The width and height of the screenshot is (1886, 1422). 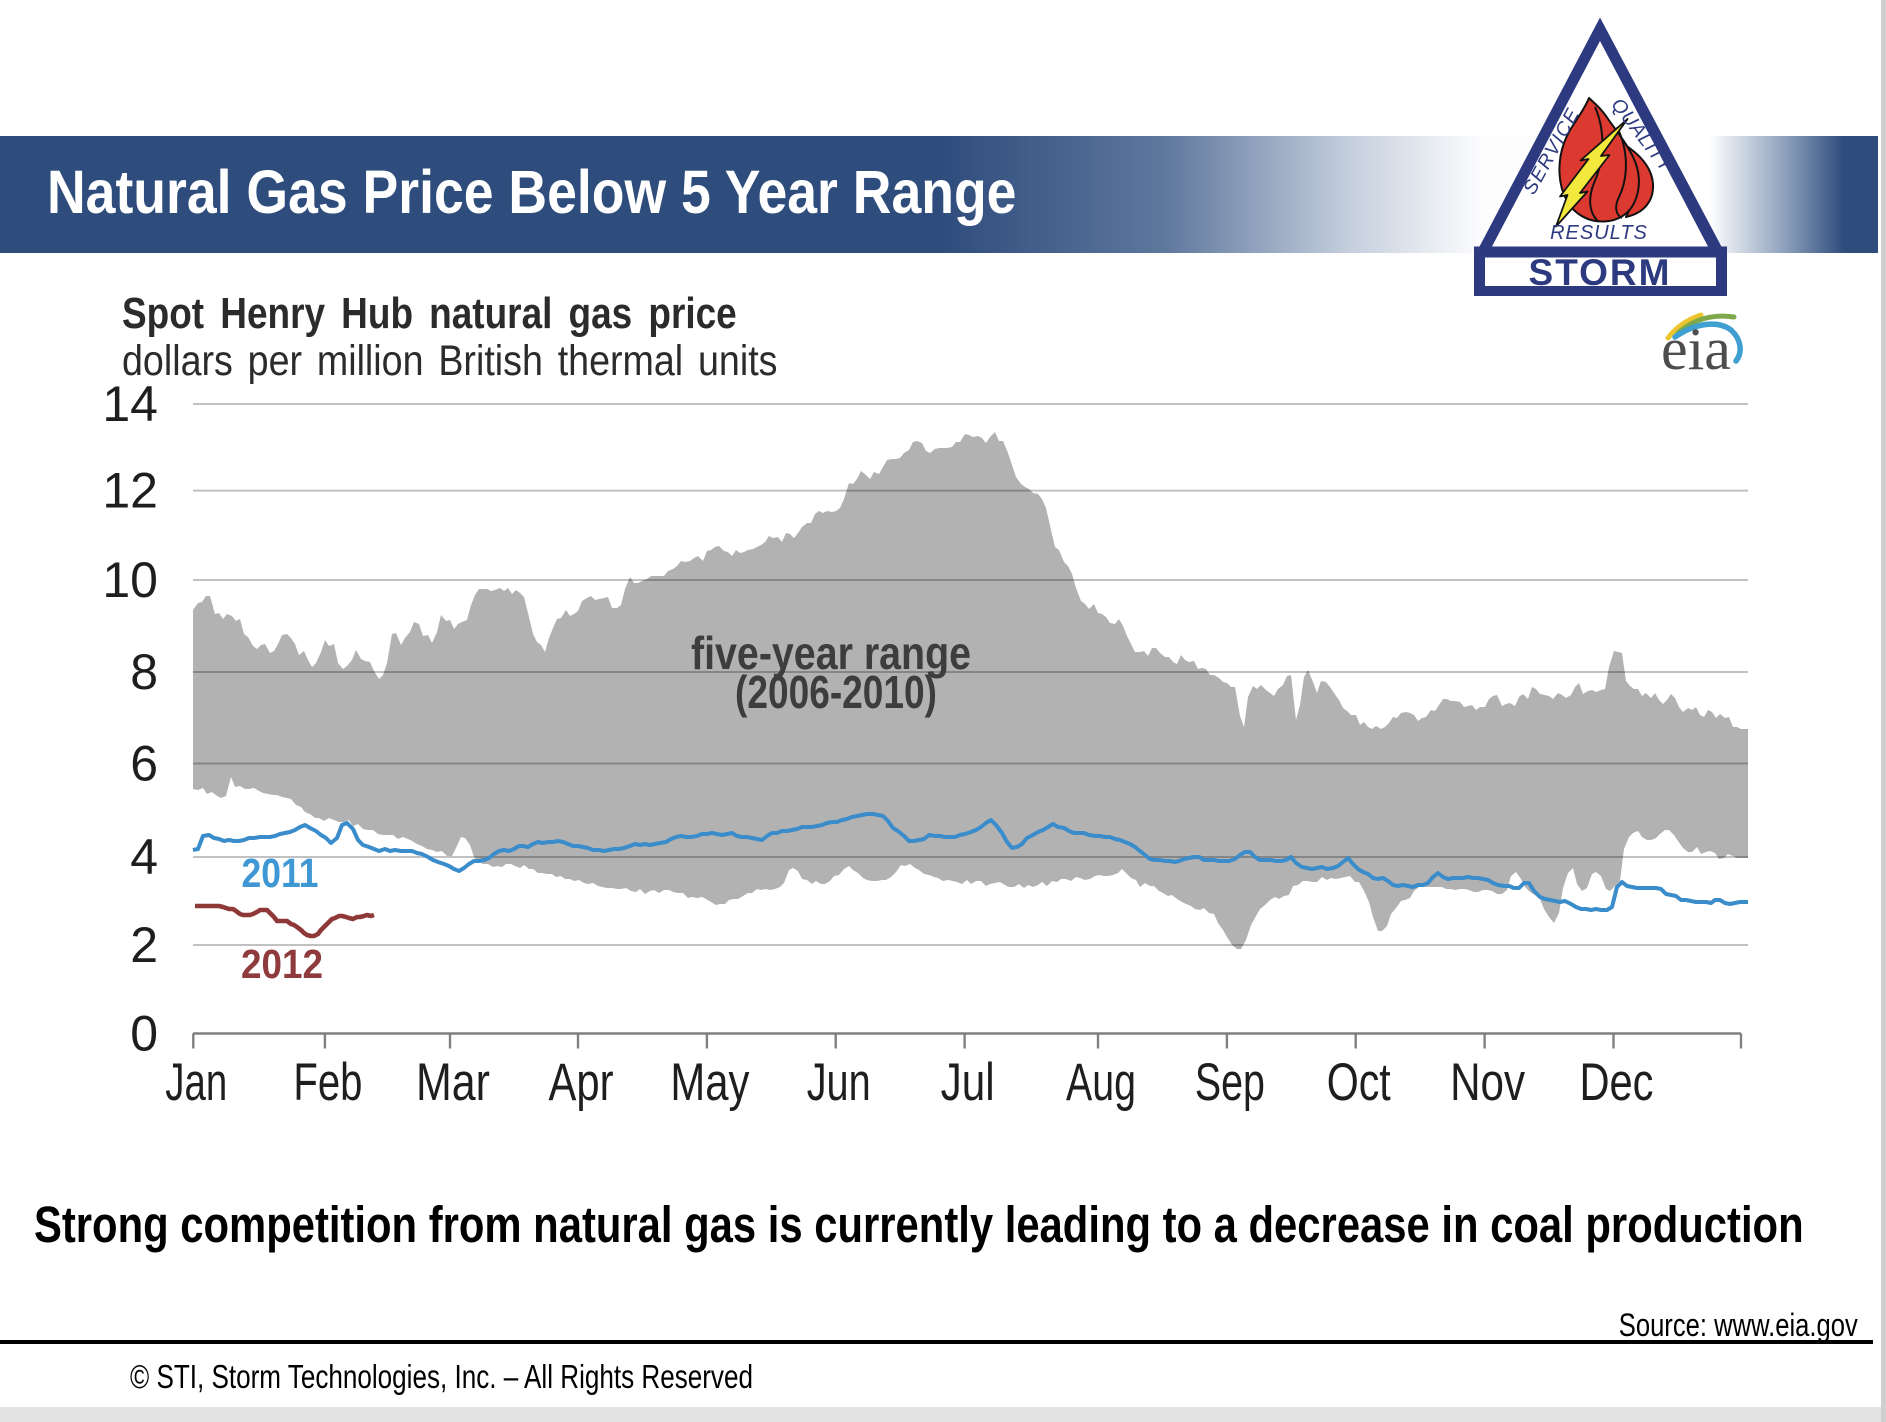 I want to click on svg-text: Aug, so click(x=1101, y=1082).